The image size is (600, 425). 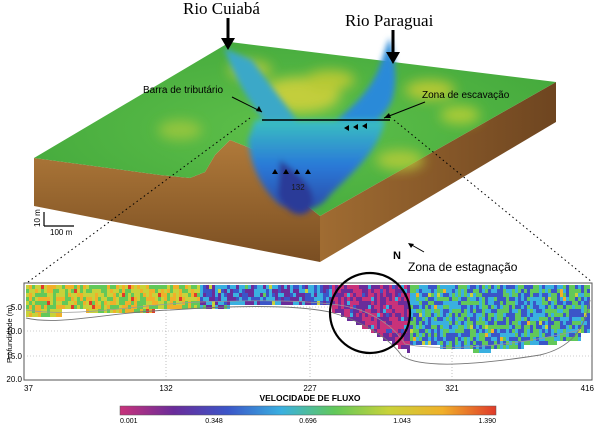 I want to click on scale-vertical-label: 10 m, so click(x=37, y=218).